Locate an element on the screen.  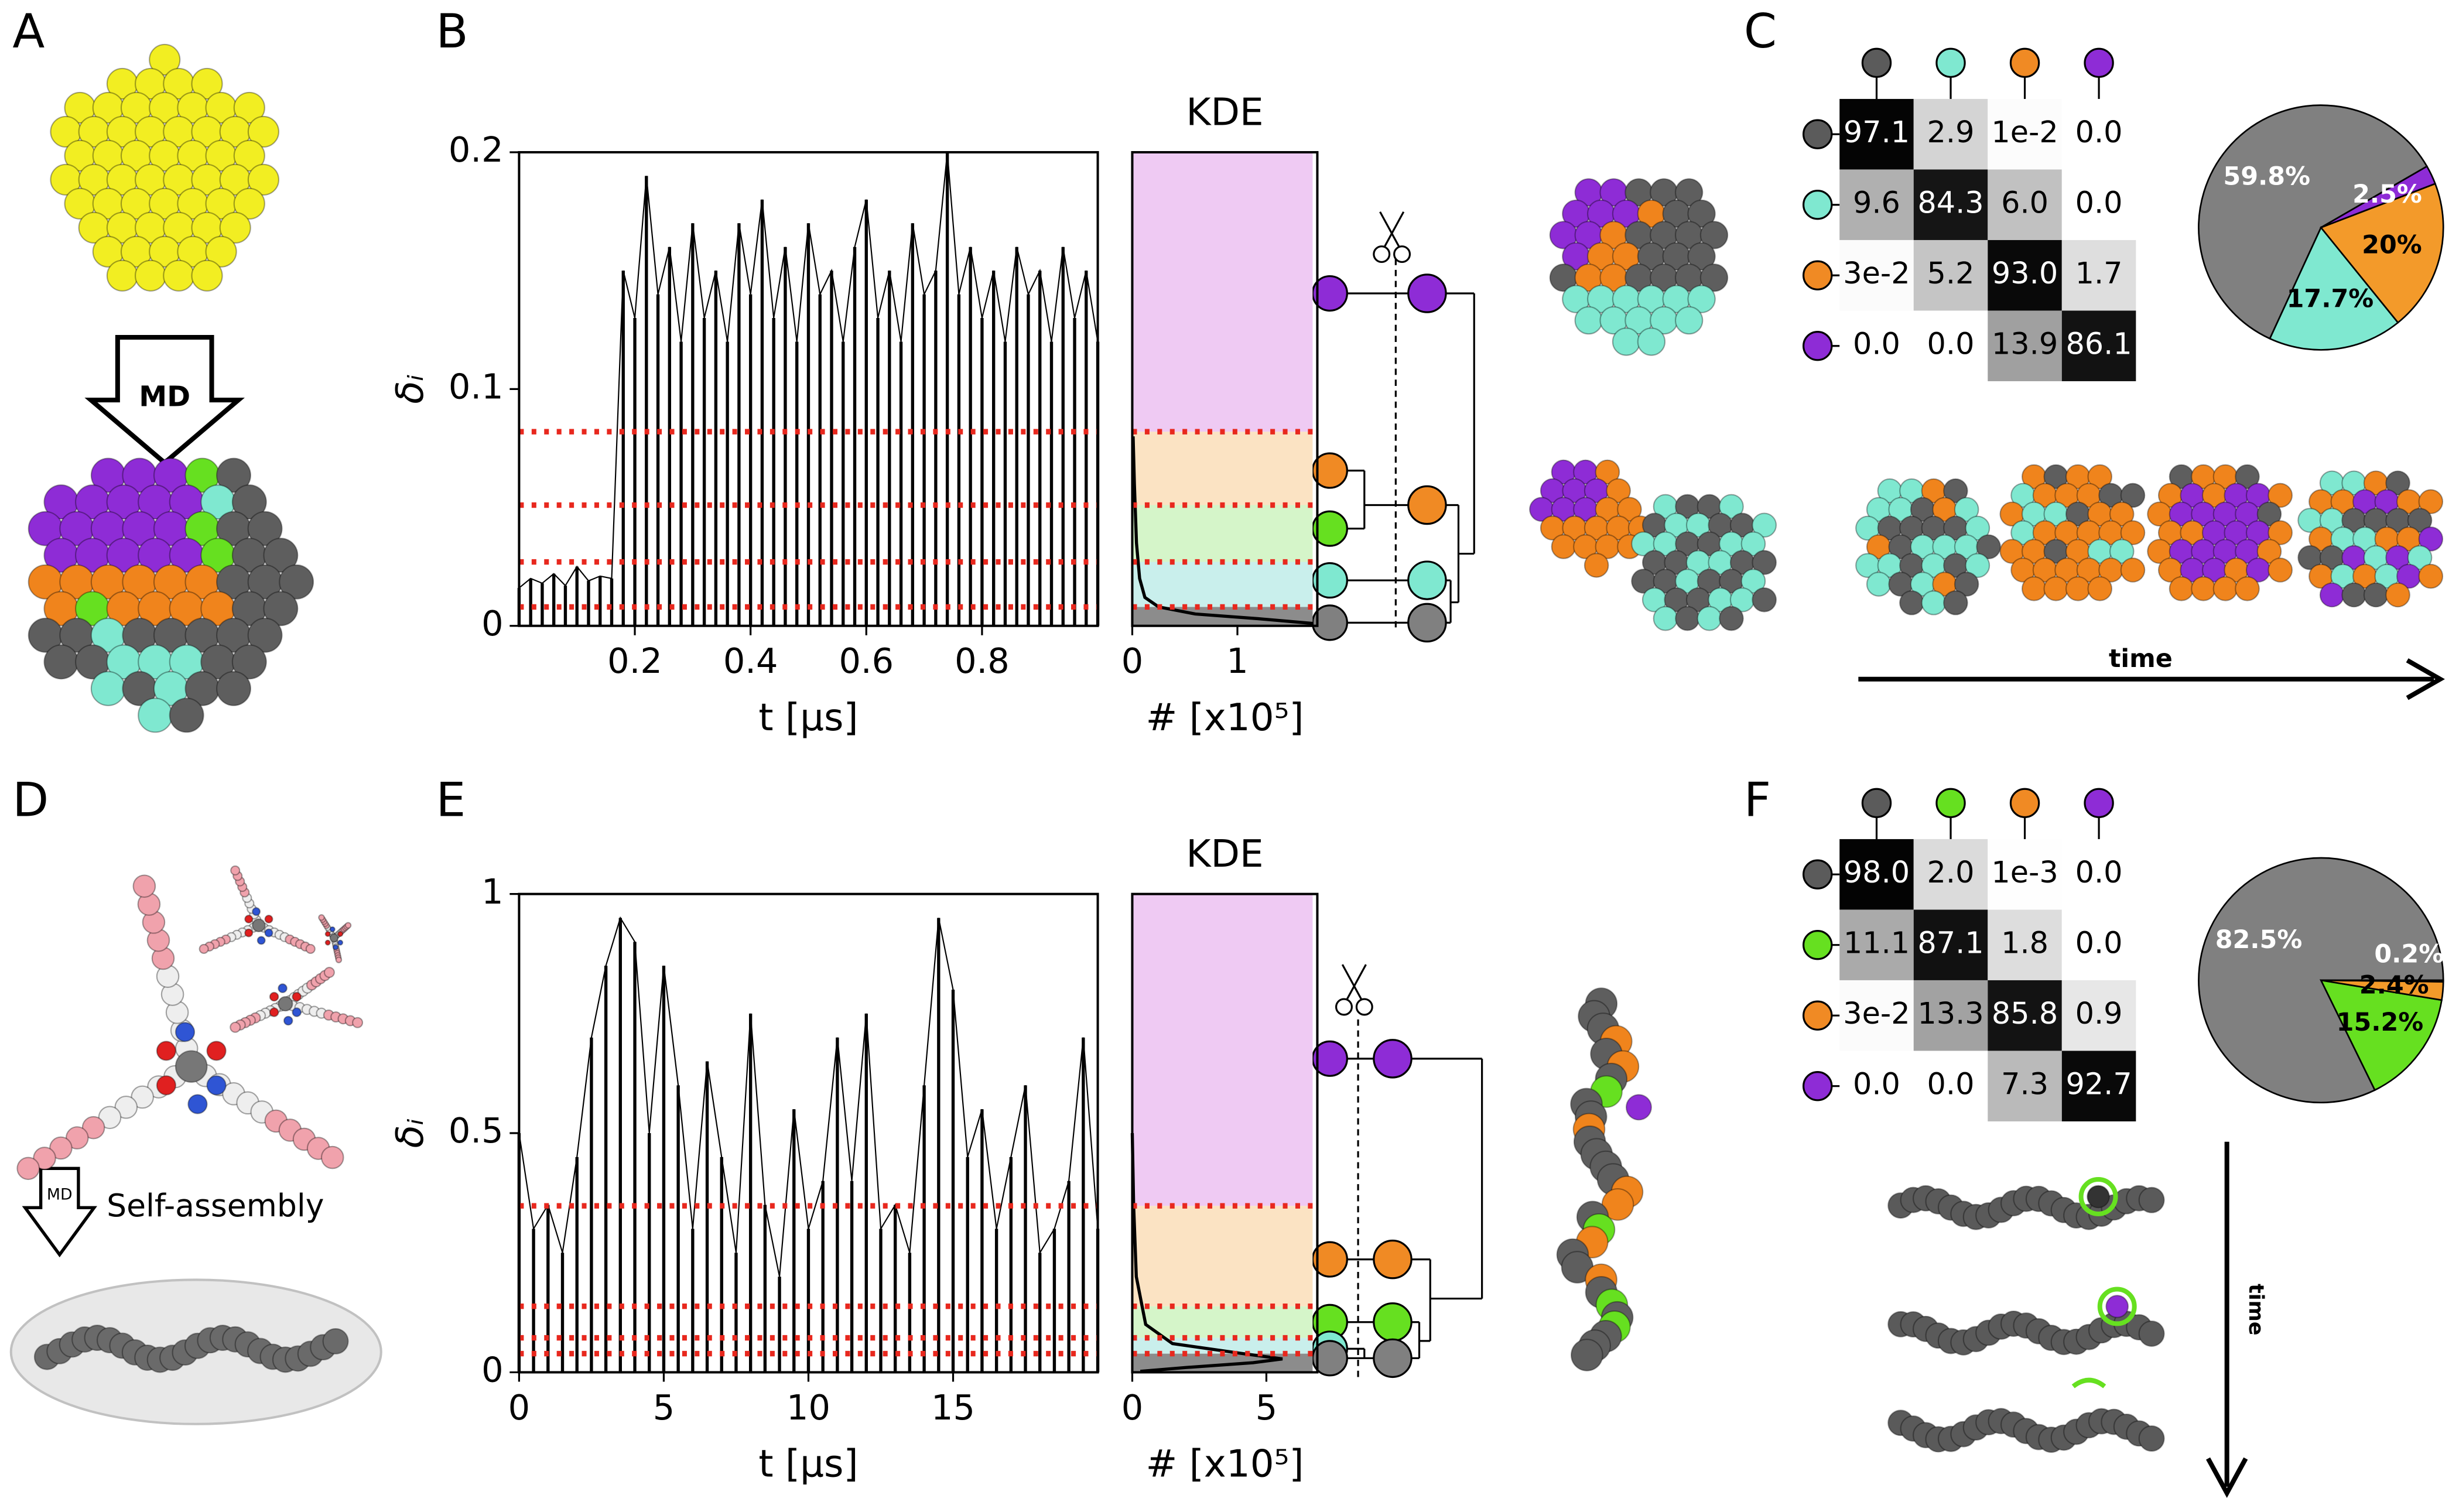
md-label: MD is located at coordinates (164, 396).